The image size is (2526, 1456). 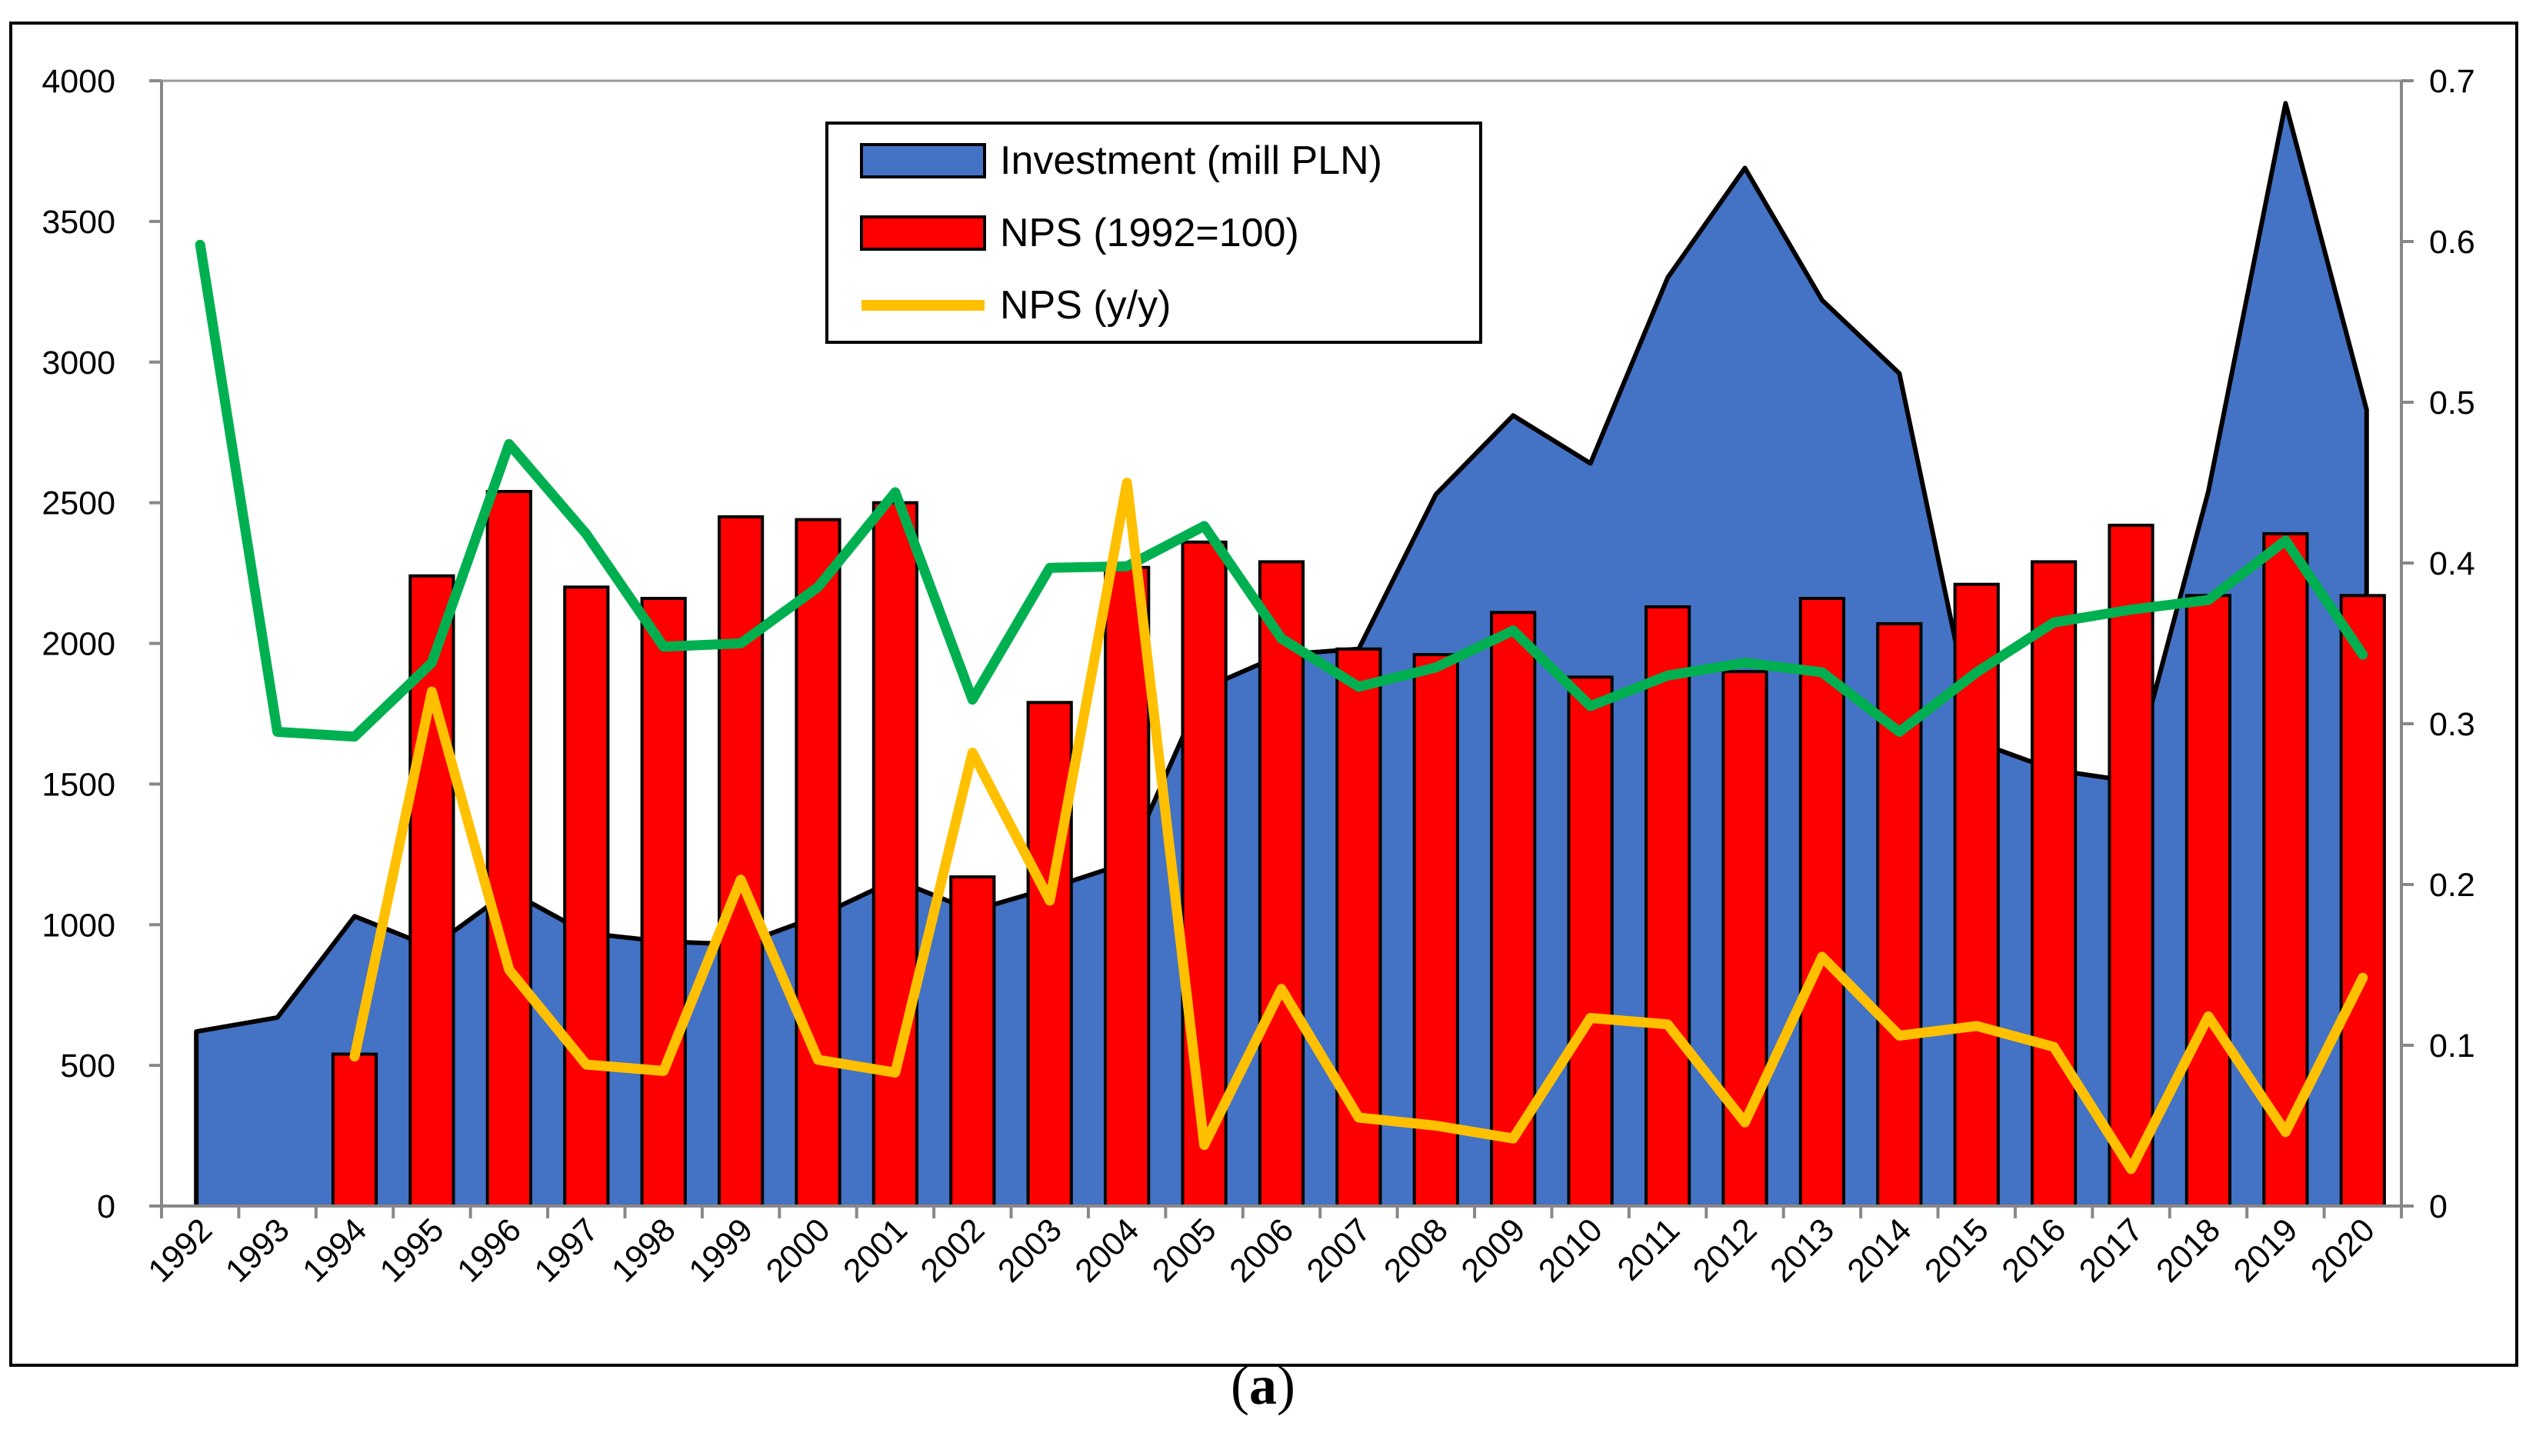 I want to click on legend-swatch-investment, so click(x=923, y=160).